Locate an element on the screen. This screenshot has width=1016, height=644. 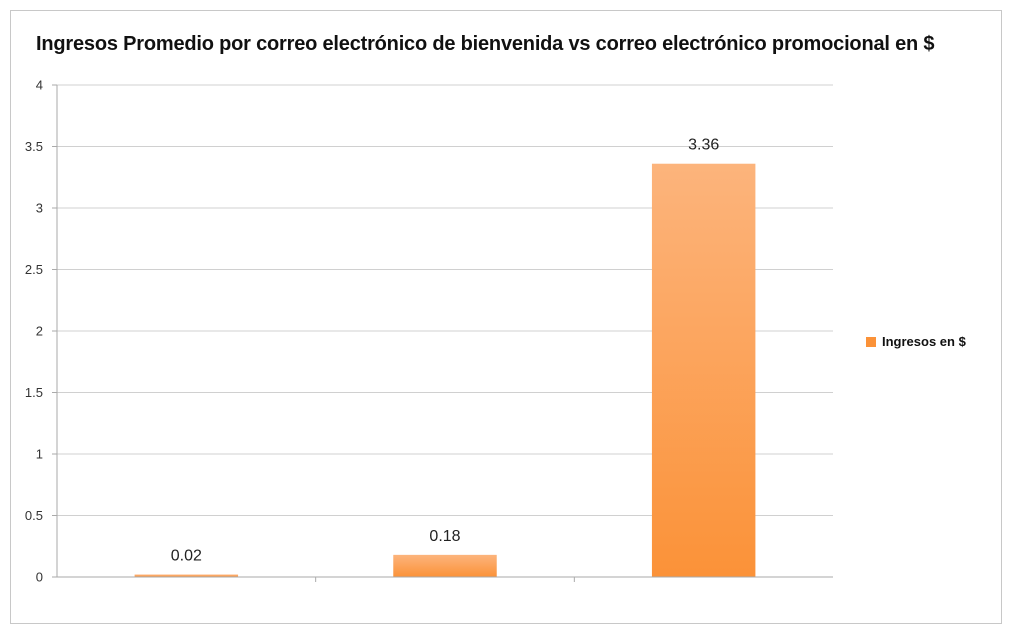
y-tick-label: 2 is located at coordinates (39, 331).